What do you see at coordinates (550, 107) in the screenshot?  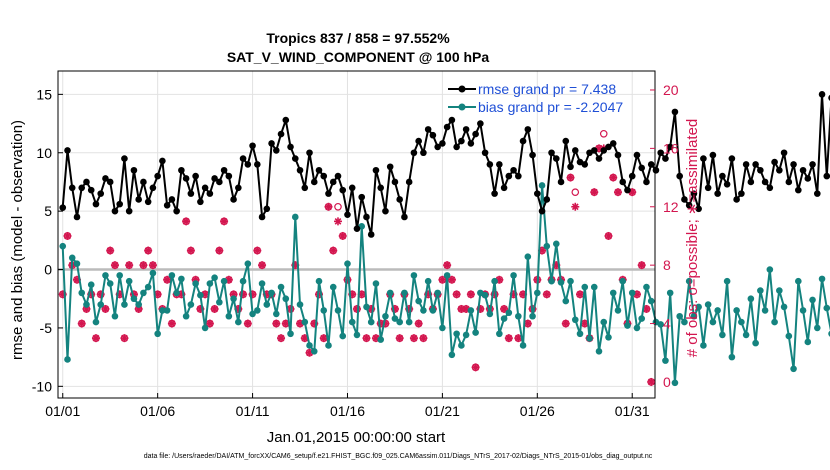 I see `legend-bias-label: bias grand pr = -2.2047` at bounding box center [550, 107].